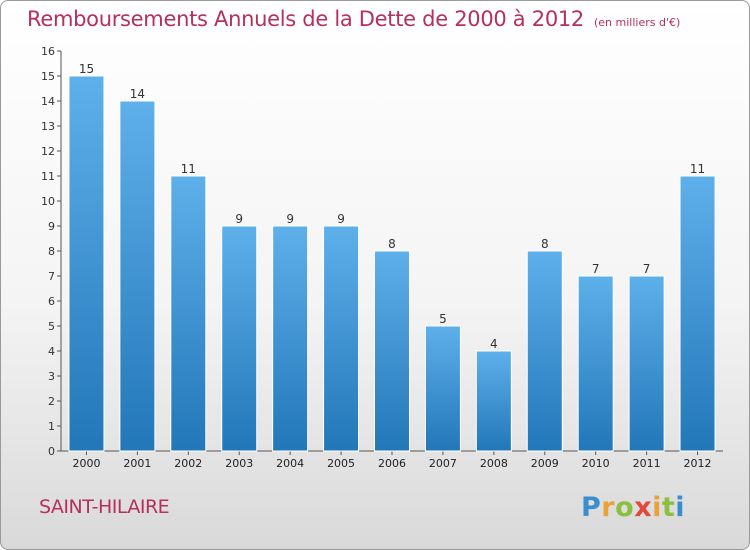 The height and width of the screenshot is (550, 750). Describe the element at coordinates (698, 463) in the screenshot. I see `x-tick-label-2012: 2012` at that location.